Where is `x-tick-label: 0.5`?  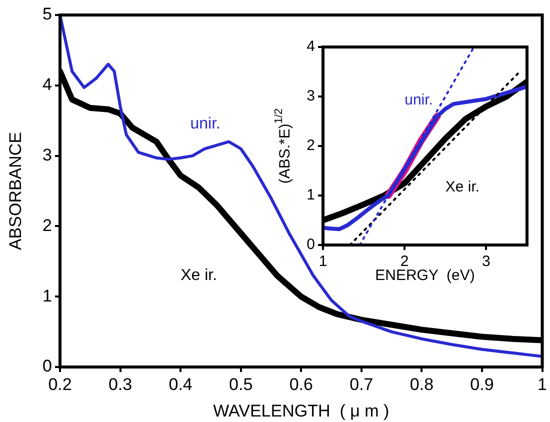
x-tick-label: 0.5 is located at coordinates (241, 384).